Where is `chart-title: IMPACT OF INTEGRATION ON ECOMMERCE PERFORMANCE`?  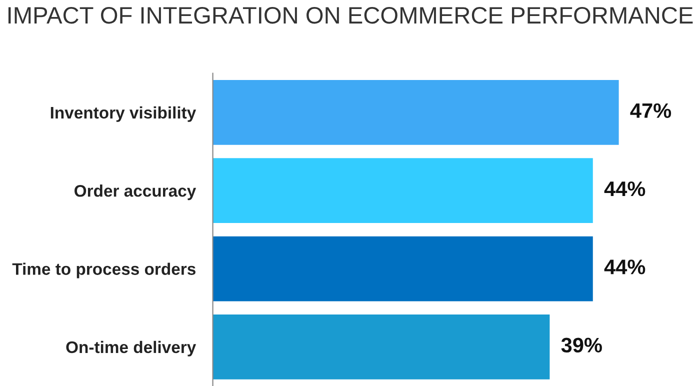 chart-title: IMPACT OF INTEGRATION ON ECOMMERCE PERFORMANCE is located at coordinates (350, 15).